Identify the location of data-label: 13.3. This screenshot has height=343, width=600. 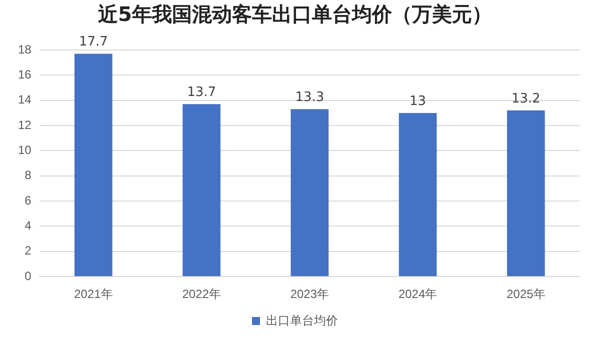
(309, 98).